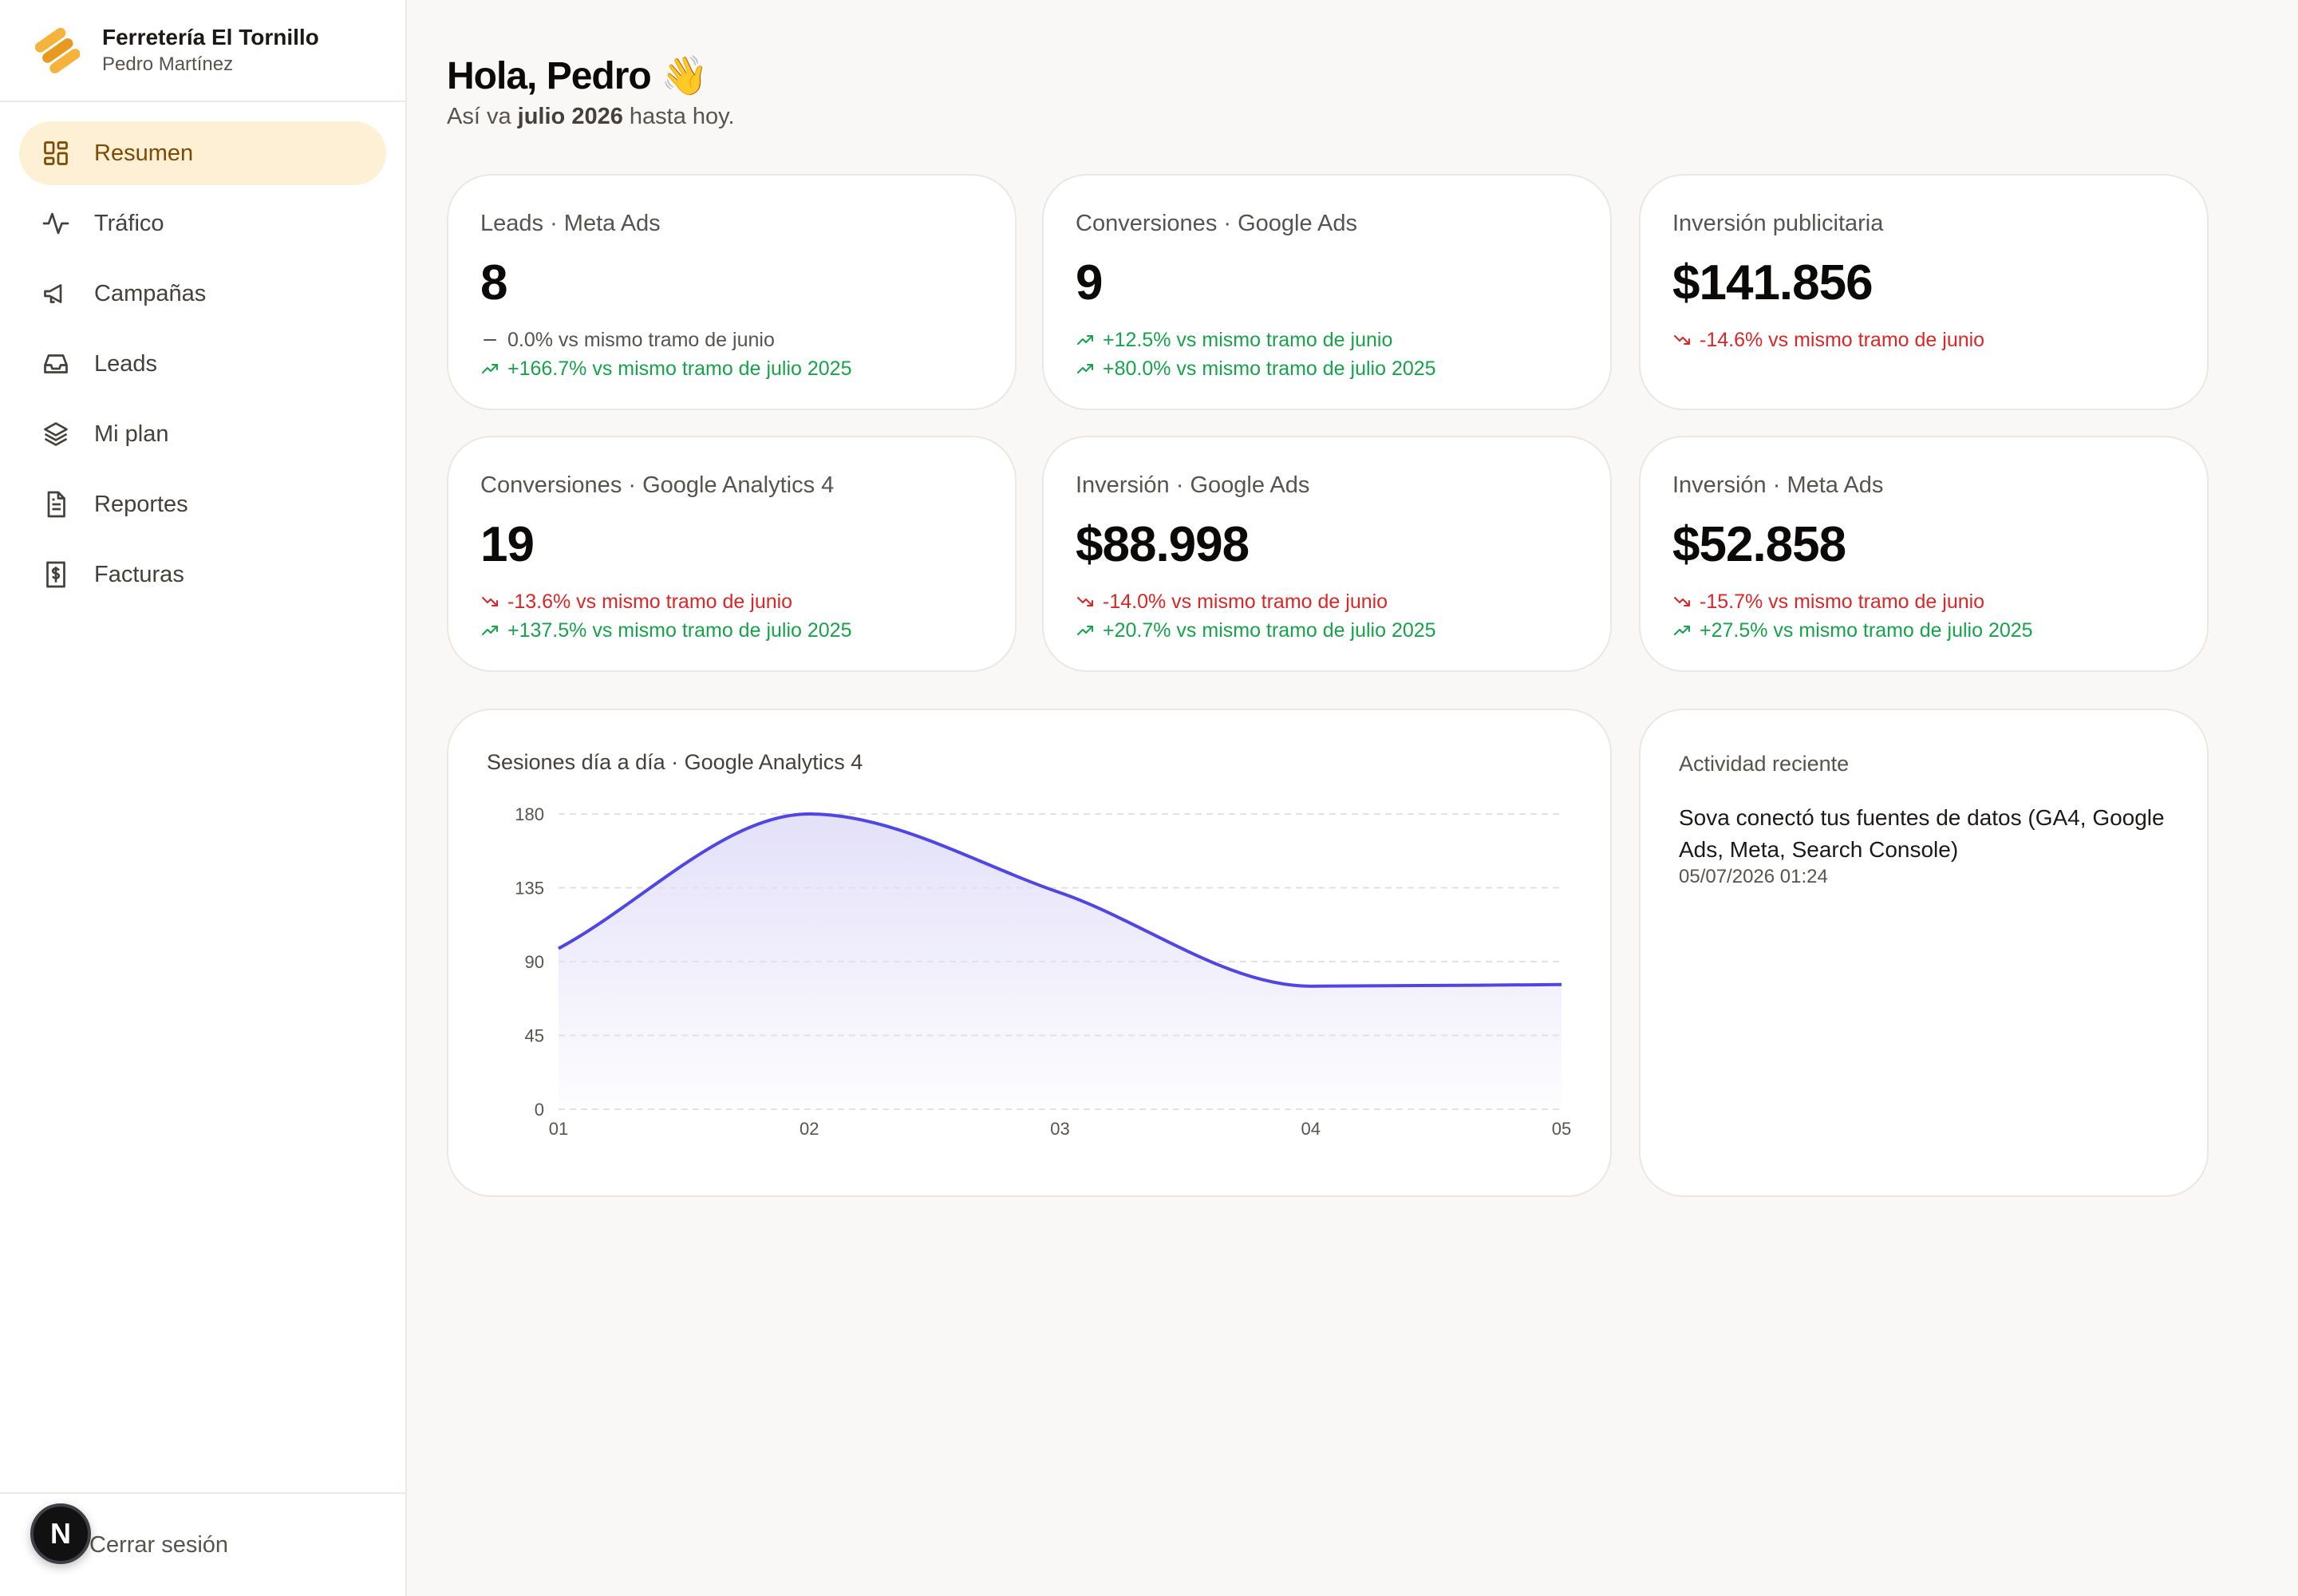  I want to click on nav-label: Campañas, so click(151, 293).